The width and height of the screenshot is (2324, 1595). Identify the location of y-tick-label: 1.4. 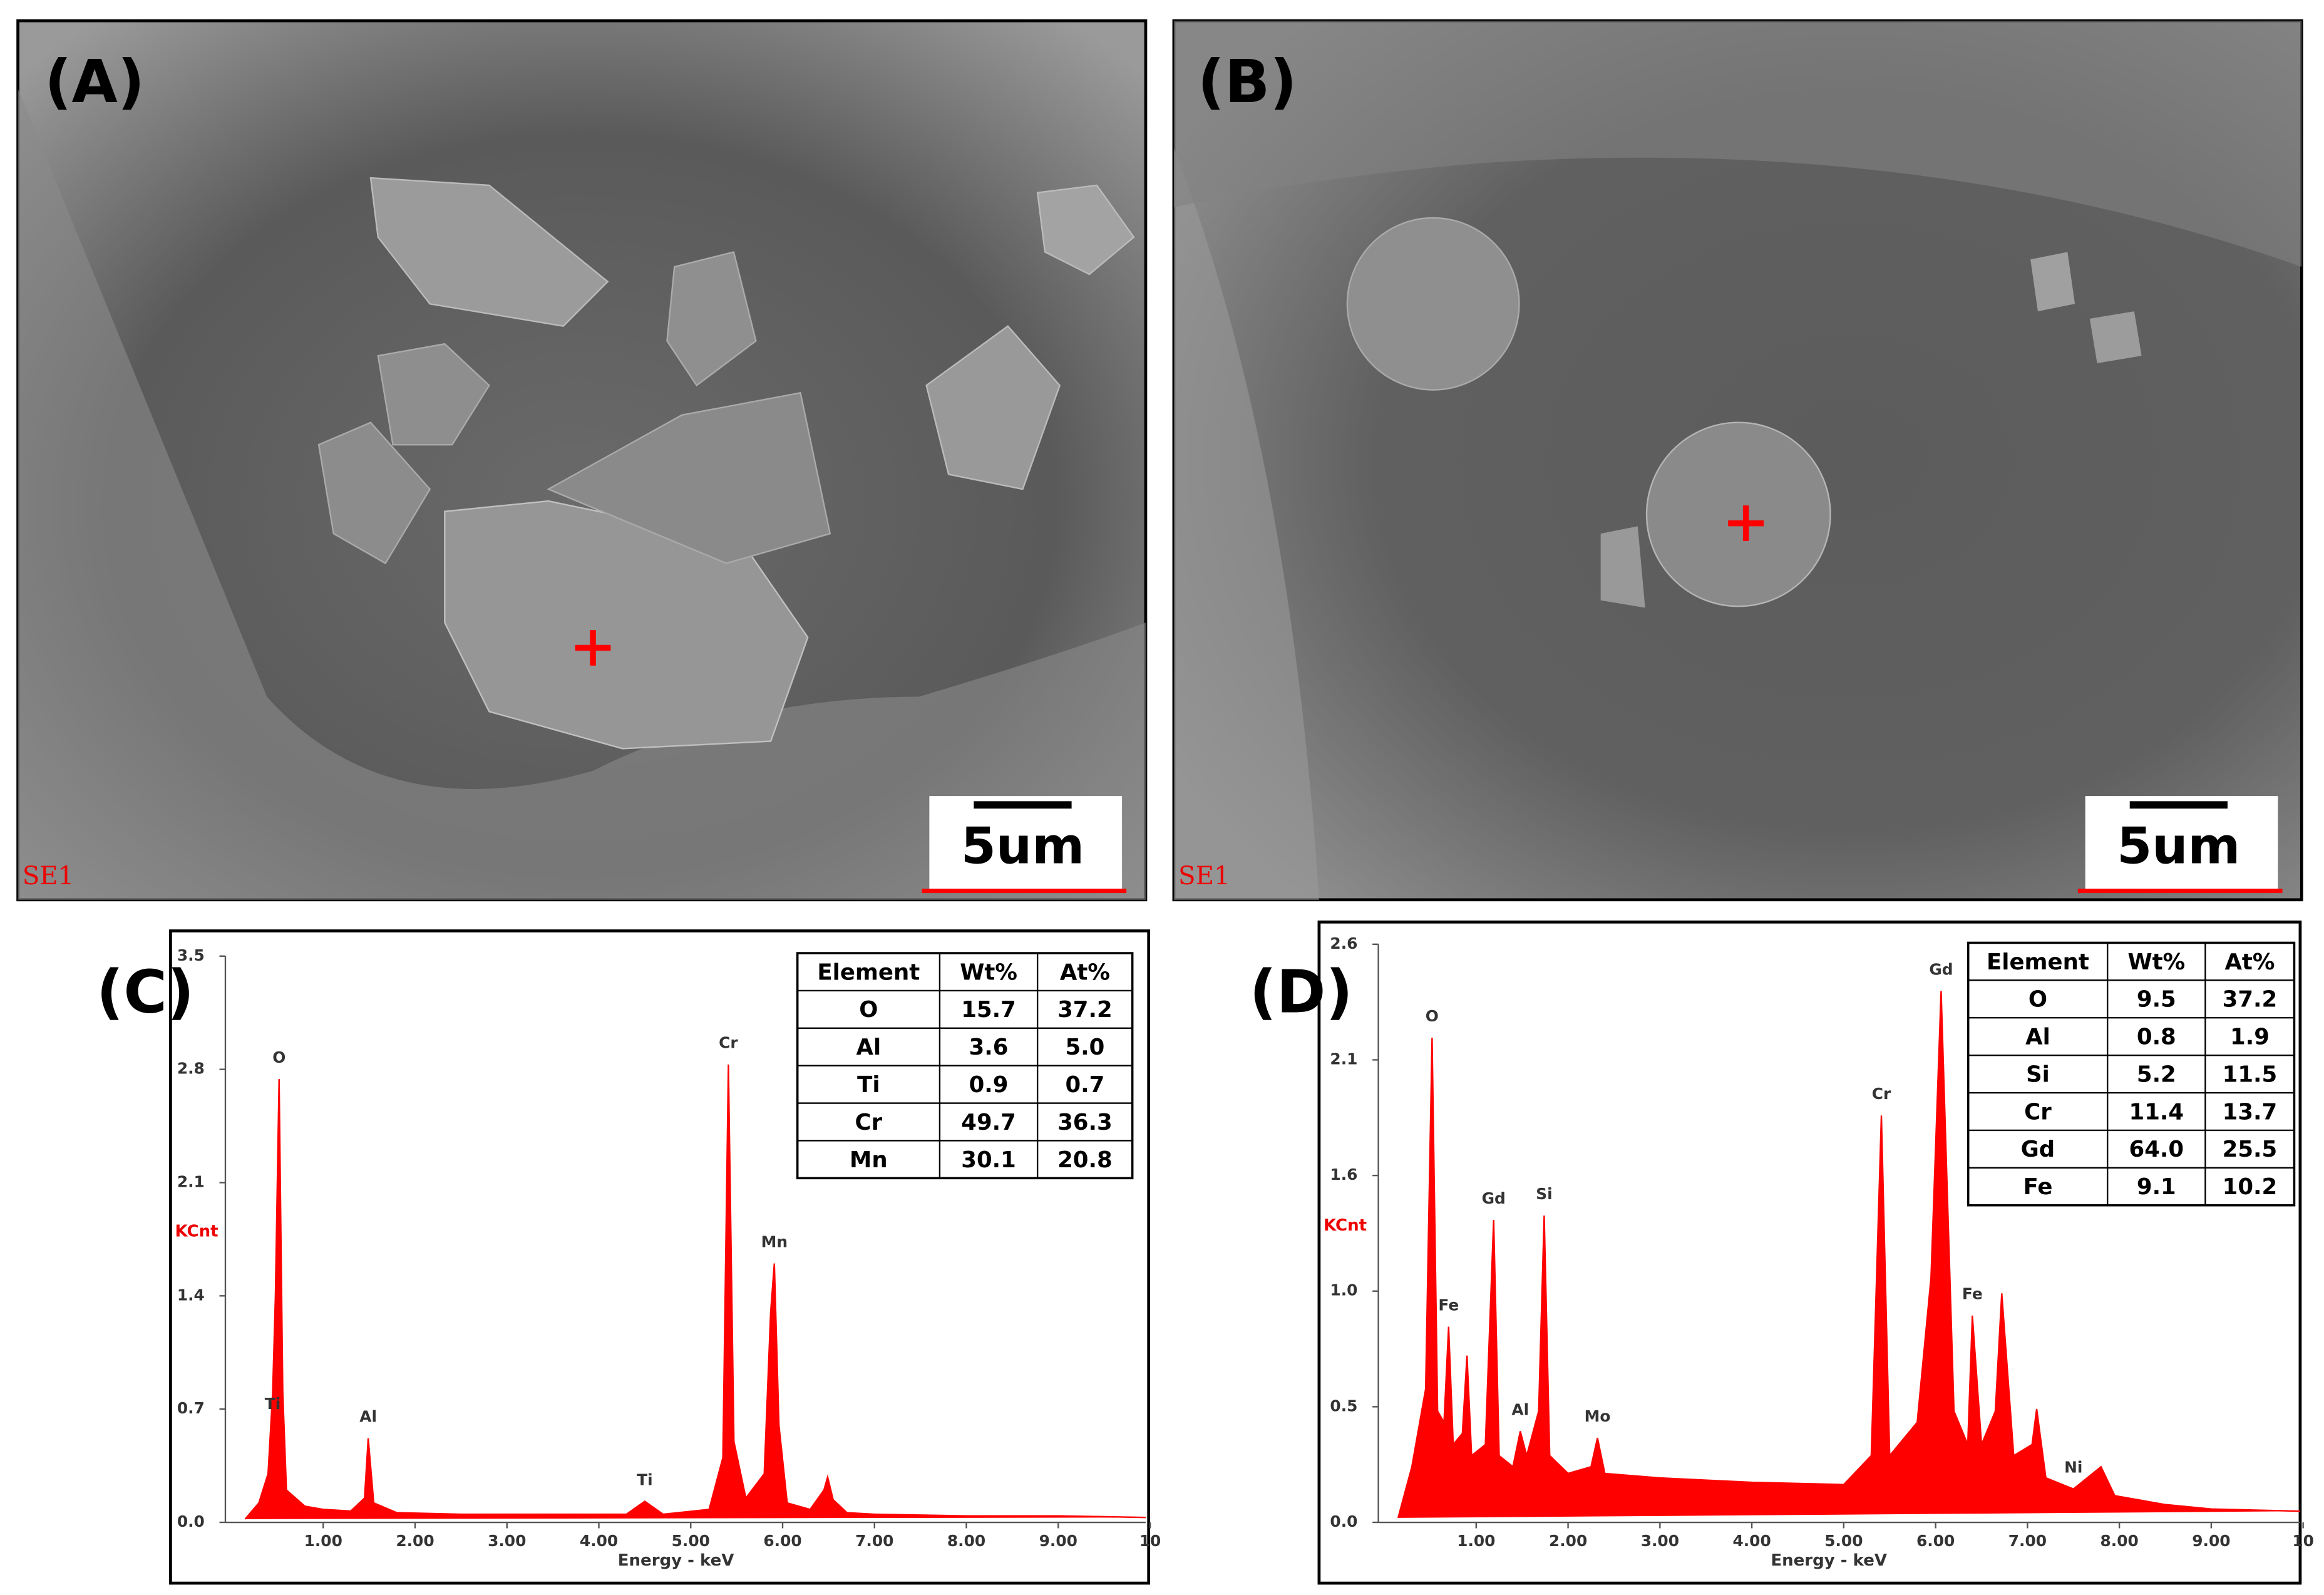
(191, 1295).